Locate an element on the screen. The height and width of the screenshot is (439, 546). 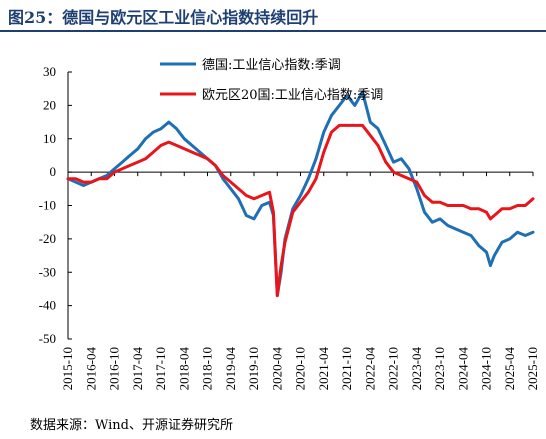
x-tick-label: 2023-04 is located at coordinates (416, 369).